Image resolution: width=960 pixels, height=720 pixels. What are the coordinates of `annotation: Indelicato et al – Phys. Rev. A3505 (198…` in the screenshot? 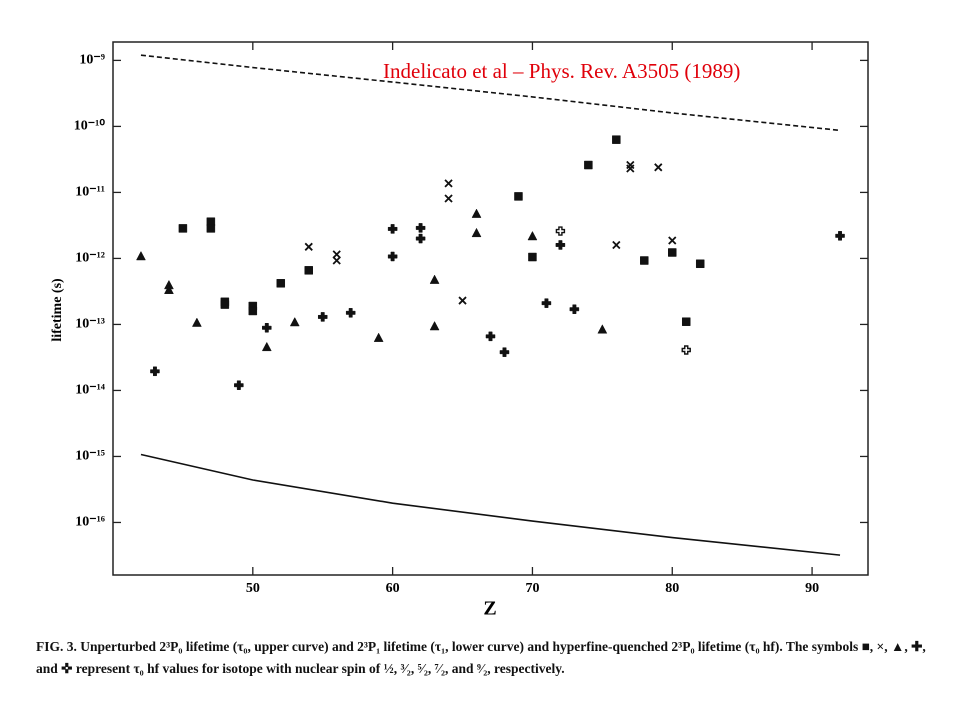 It's located at (561, 71).